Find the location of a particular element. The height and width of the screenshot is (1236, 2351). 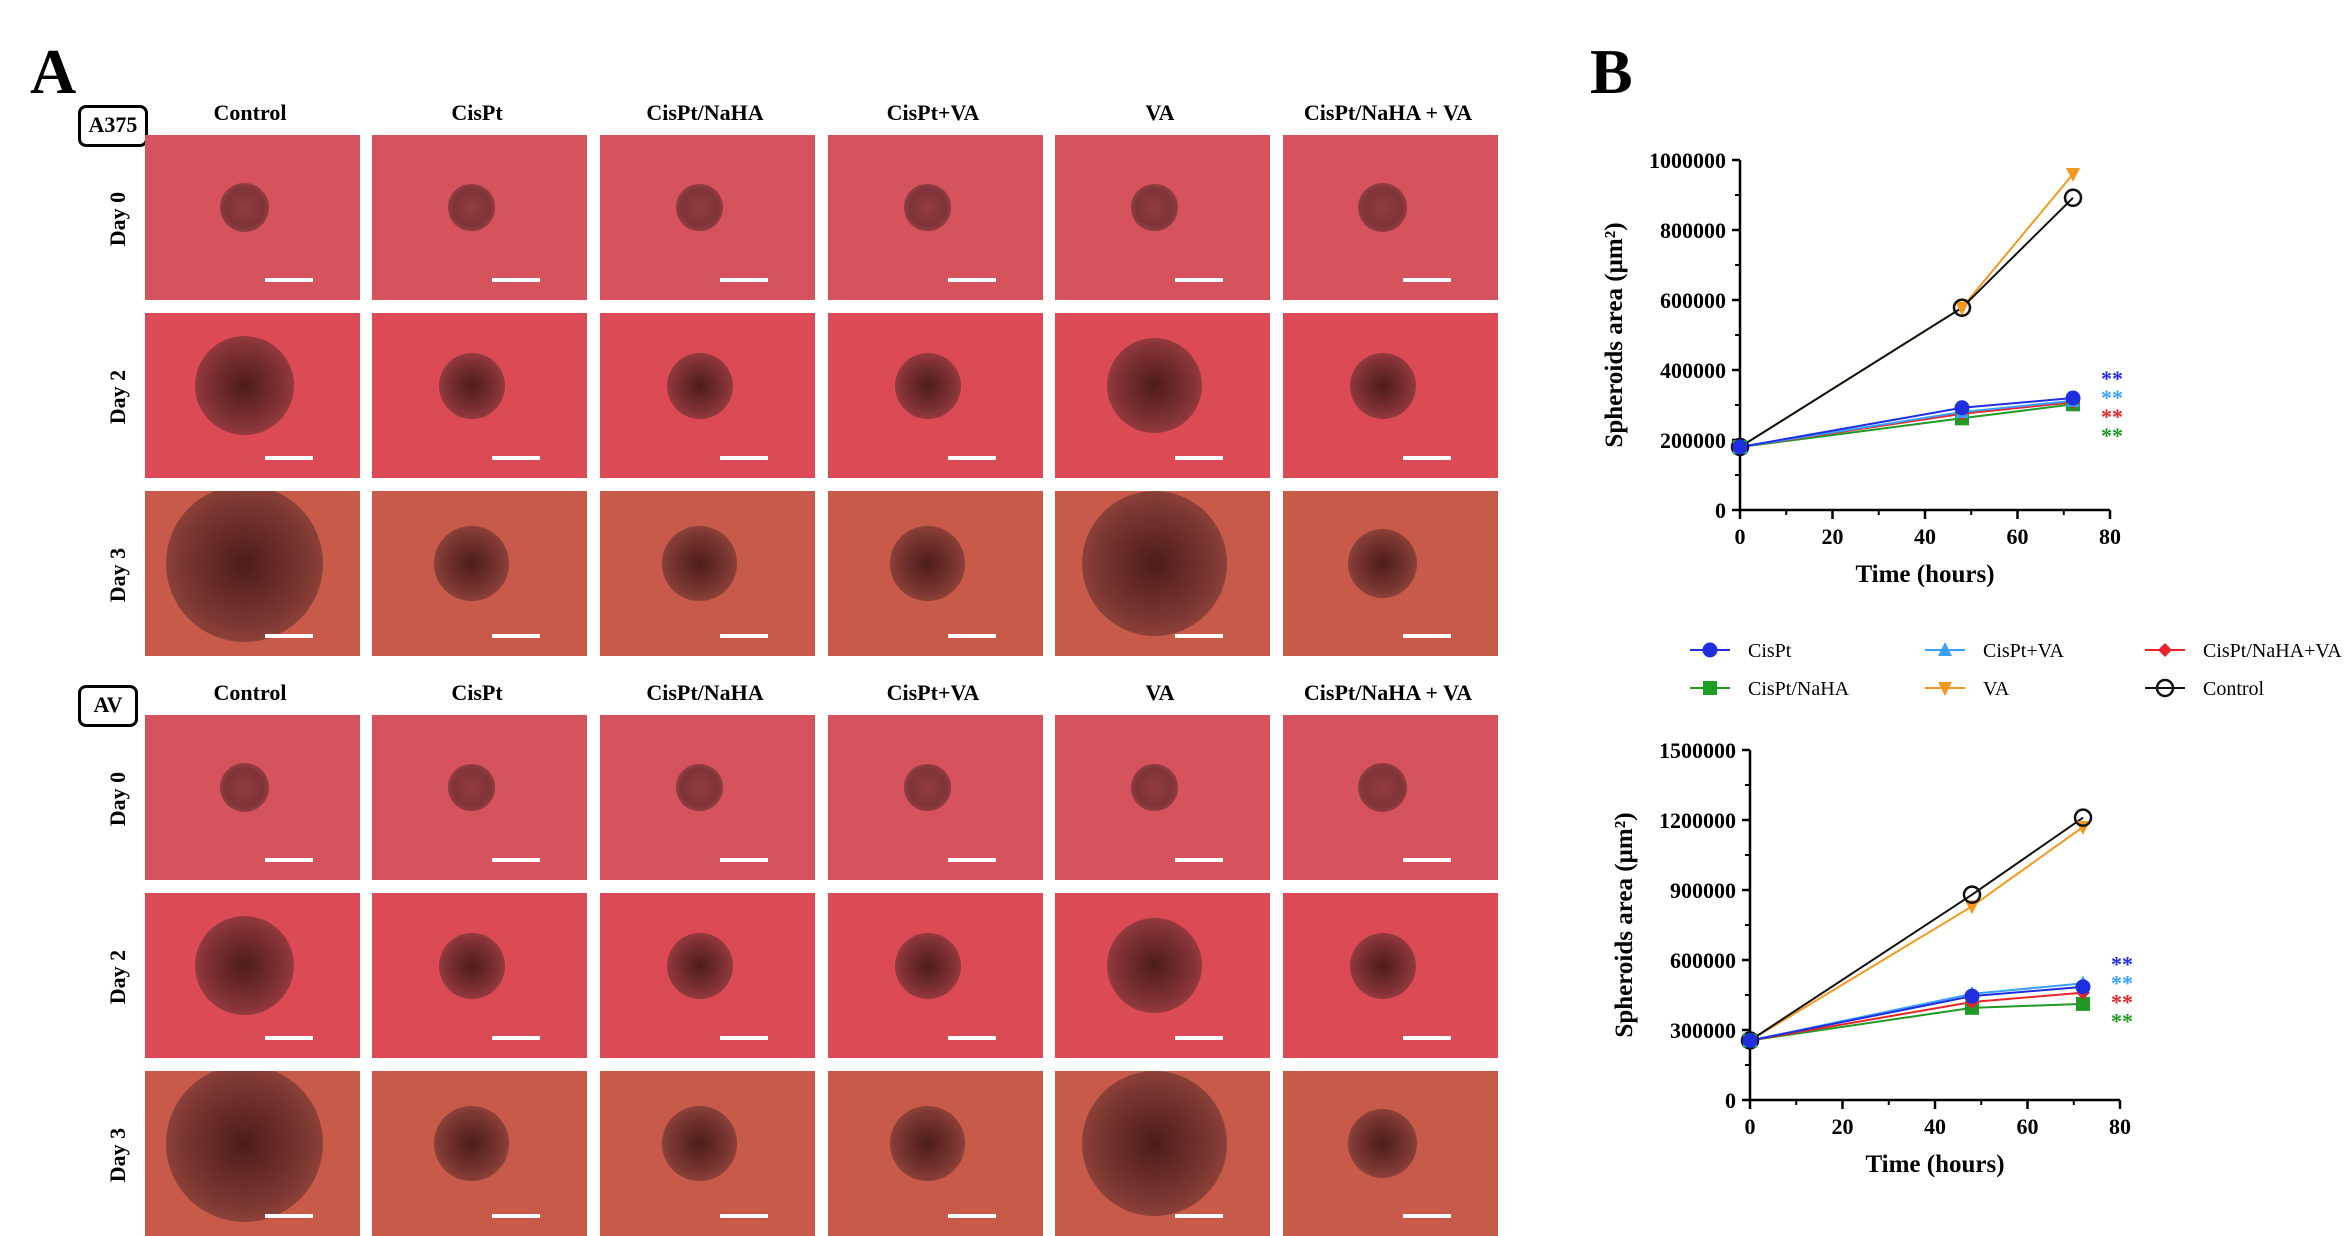

legend-item: CisPt+VA is located at coordinates (1995, 651).